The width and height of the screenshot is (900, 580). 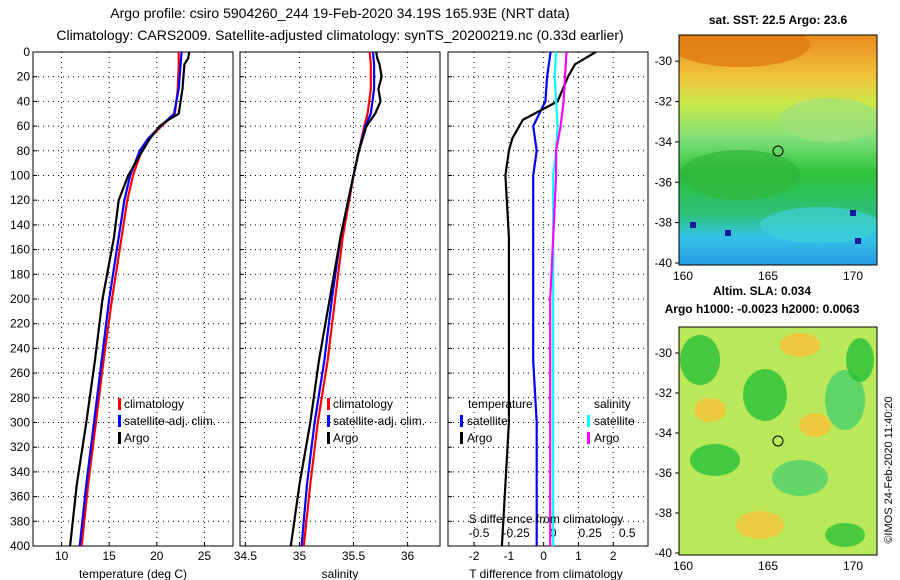 I want to click on x-tick-label: 20, so click(x=157, y=556).